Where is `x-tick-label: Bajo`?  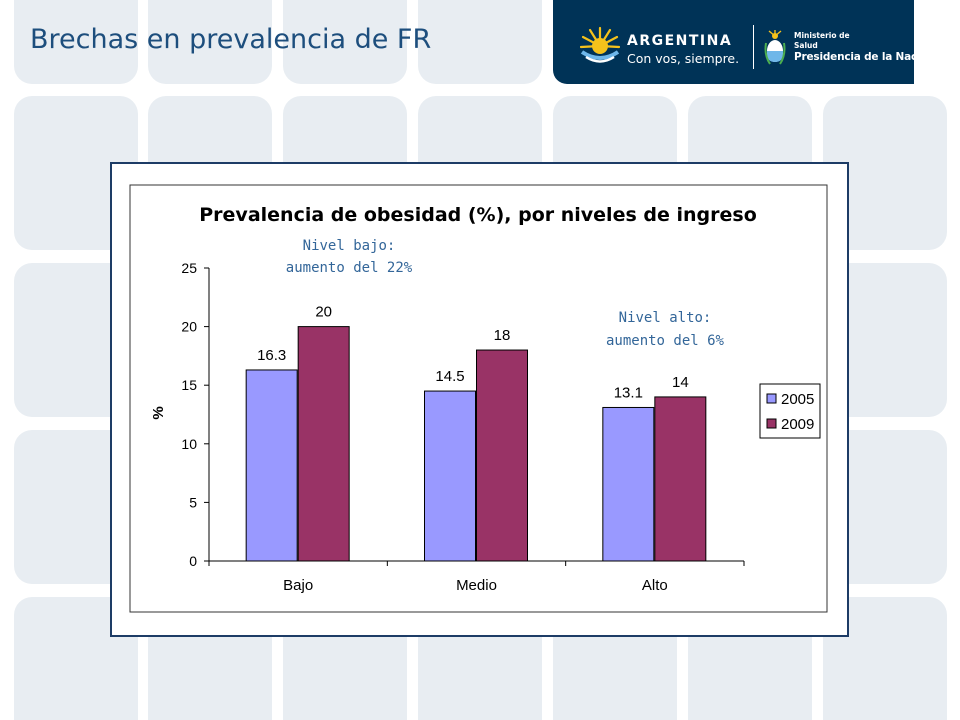 x-tick-label: Bajo is located at coordinates (298, 585).